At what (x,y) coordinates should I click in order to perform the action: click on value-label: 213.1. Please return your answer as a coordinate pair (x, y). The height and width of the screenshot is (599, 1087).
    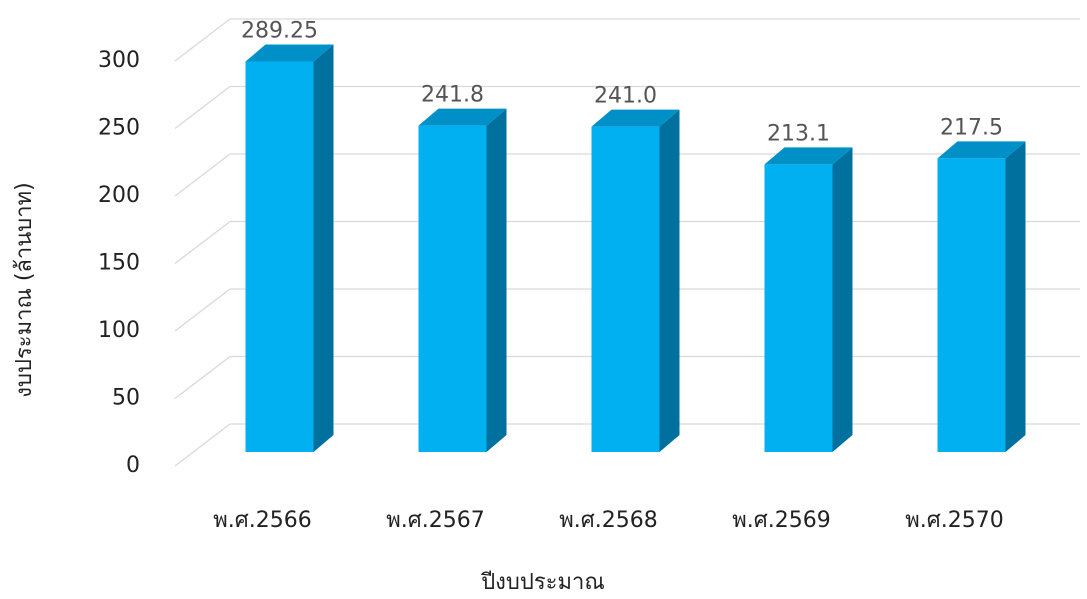
    Looking at the image, I should click on (798, 133).